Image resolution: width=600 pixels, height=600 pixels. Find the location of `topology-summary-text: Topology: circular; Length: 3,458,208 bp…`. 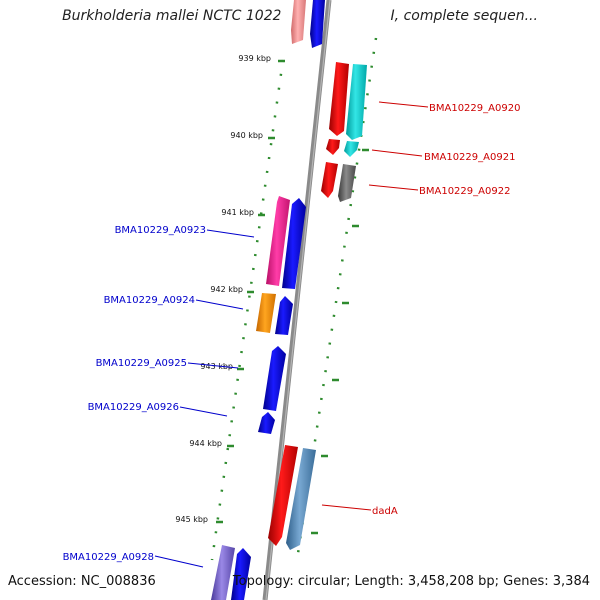

topology-summary-text: Topology: circular; Length: 3,458,208 bp… is located at coordinates (411, 581).